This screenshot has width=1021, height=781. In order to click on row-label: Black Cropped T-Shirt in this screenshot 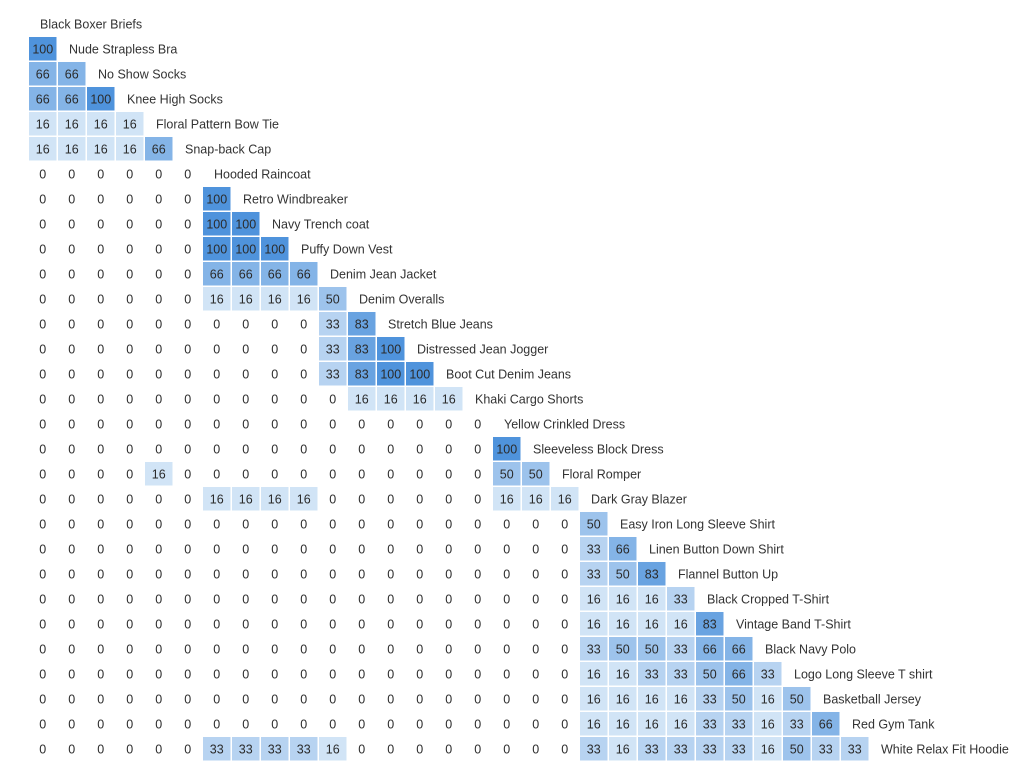, I will do `click(768, 599)`.